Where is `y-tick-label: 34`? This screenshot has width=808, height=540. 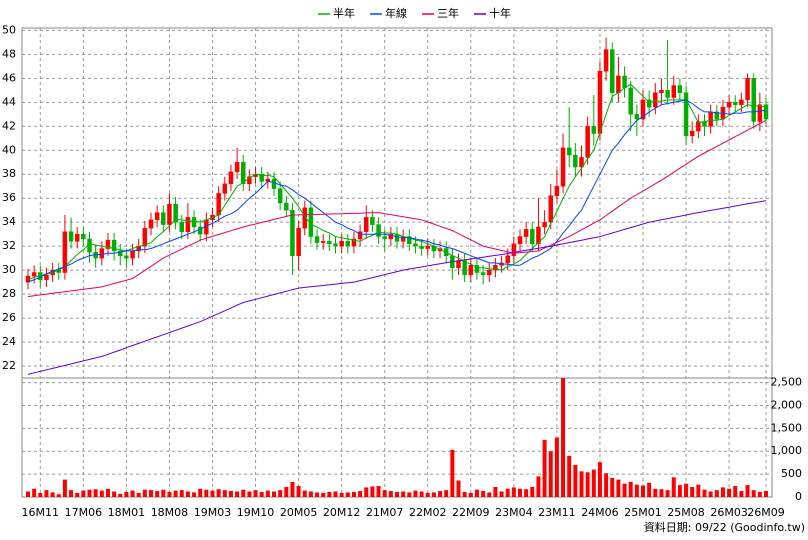
y-tick-label: 34 is located at coordinates (9, 221).